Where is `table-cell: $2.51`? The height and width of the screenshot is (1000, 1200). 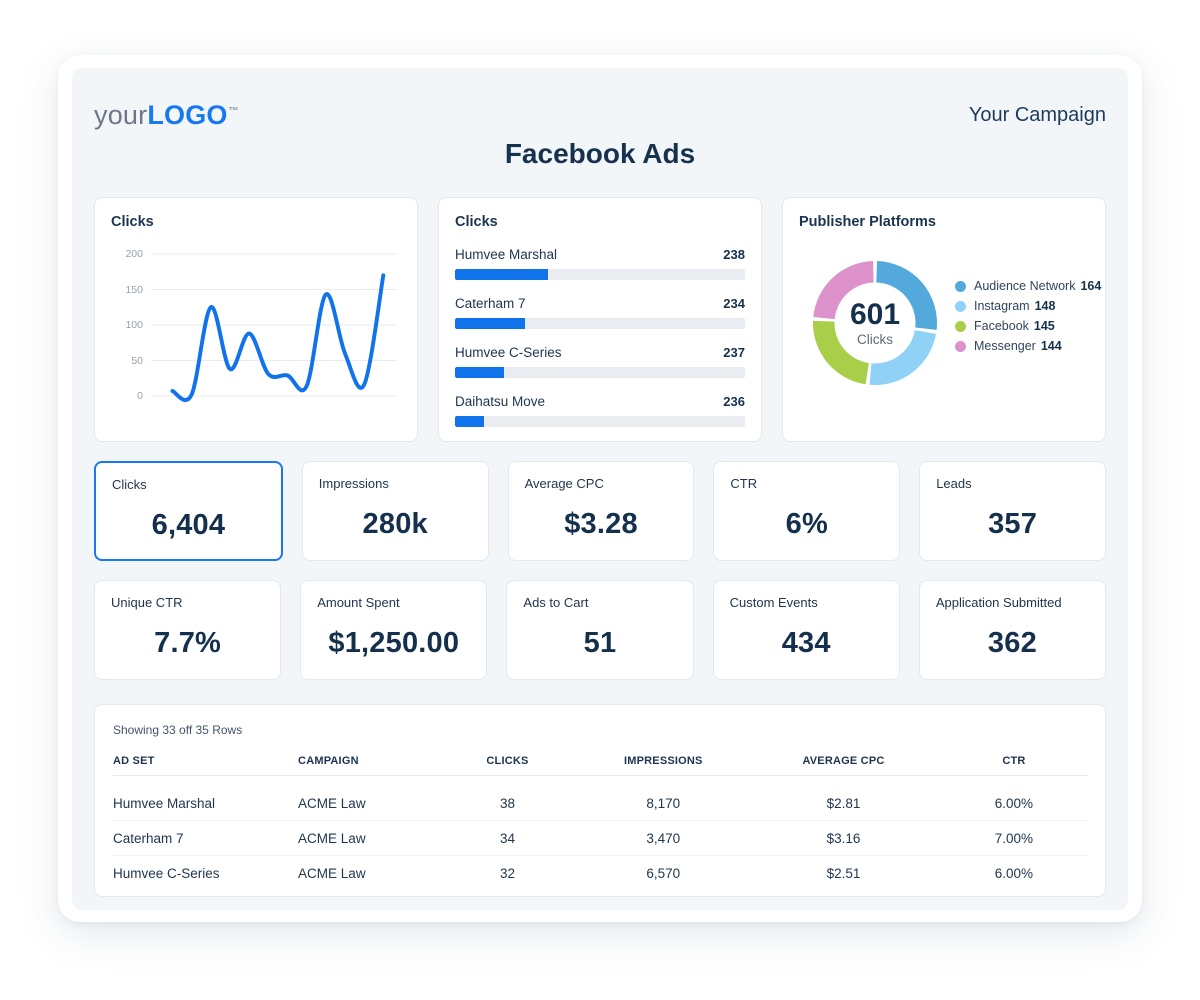
table-cell: $2.51 is located at coordinates (843, 873).